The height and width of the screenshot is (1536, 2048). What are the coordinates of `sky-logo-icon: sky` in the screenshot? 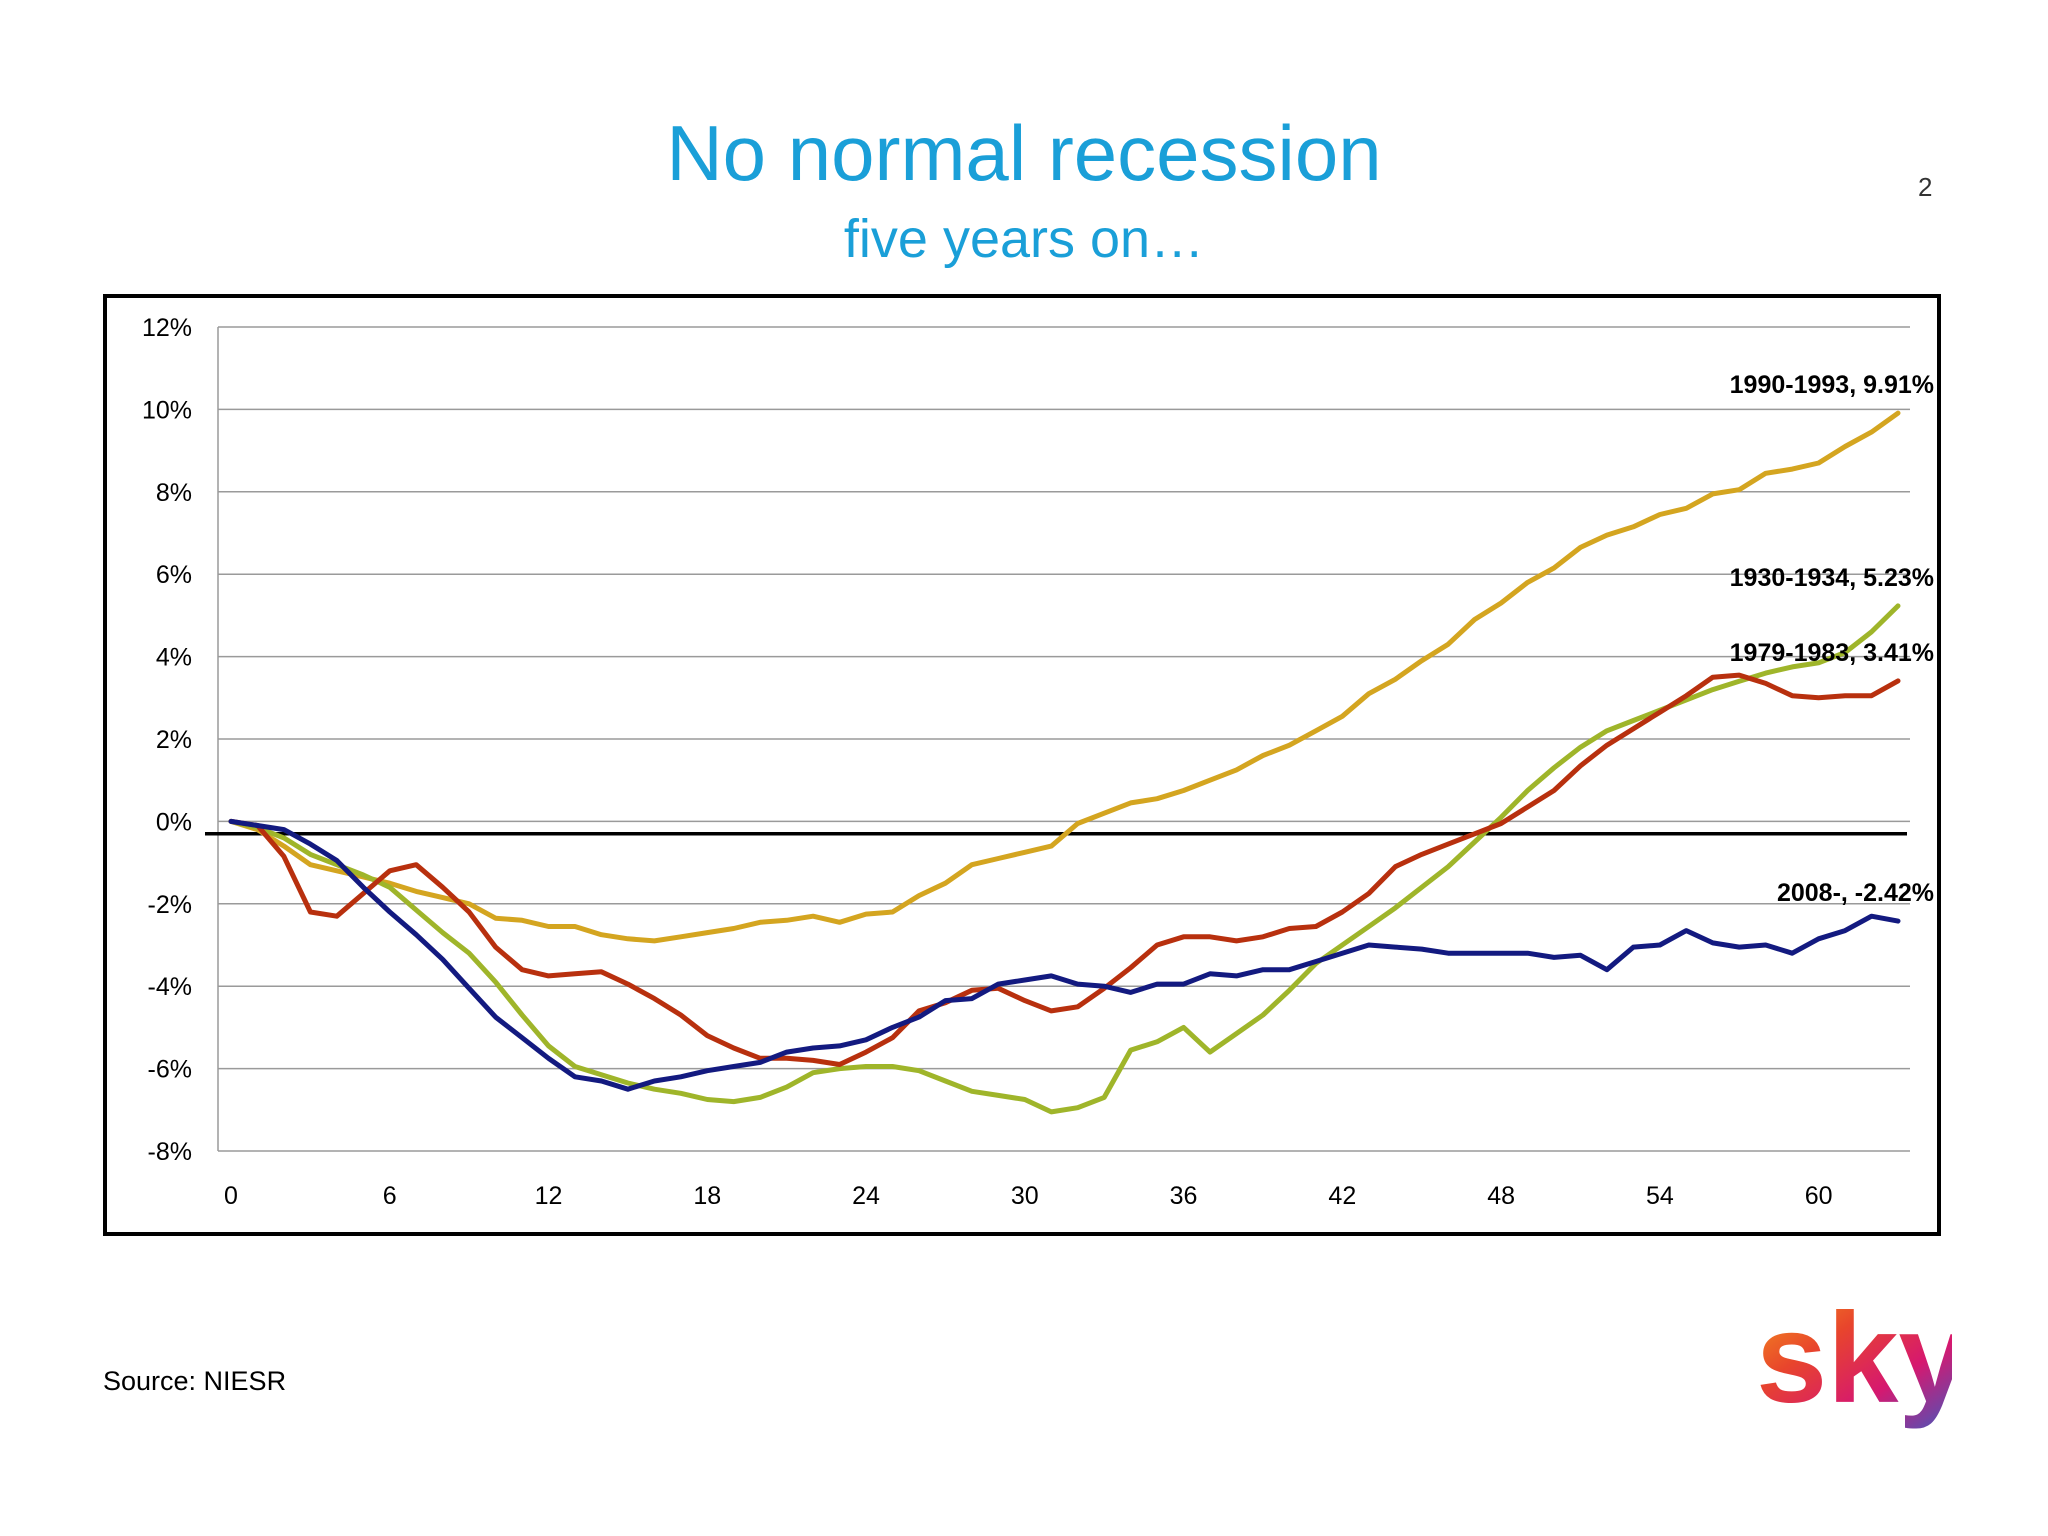 It's located at (1854, 1358).